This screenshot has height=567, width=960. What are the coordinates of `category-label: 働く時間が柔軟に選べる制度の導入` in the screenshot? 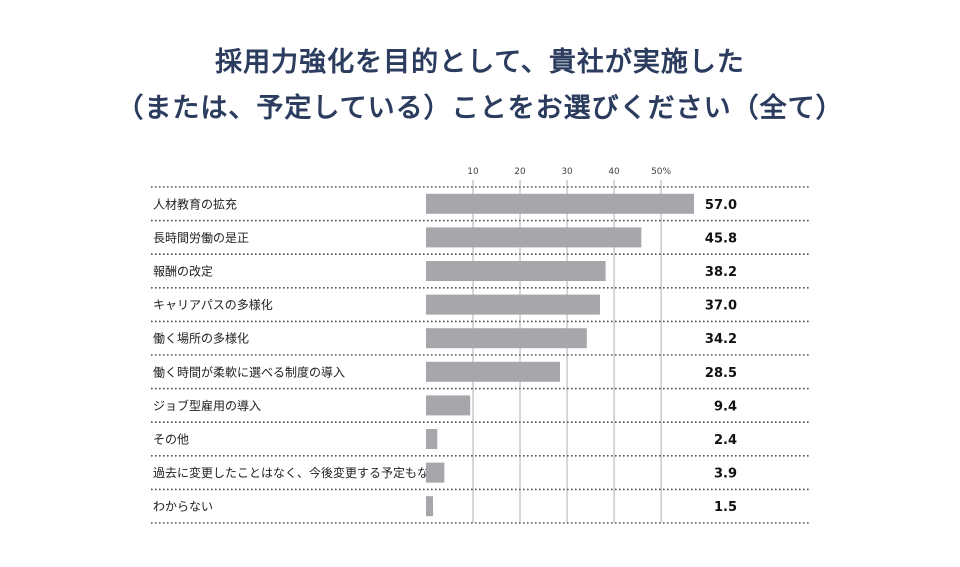 It's located at (249, 371).